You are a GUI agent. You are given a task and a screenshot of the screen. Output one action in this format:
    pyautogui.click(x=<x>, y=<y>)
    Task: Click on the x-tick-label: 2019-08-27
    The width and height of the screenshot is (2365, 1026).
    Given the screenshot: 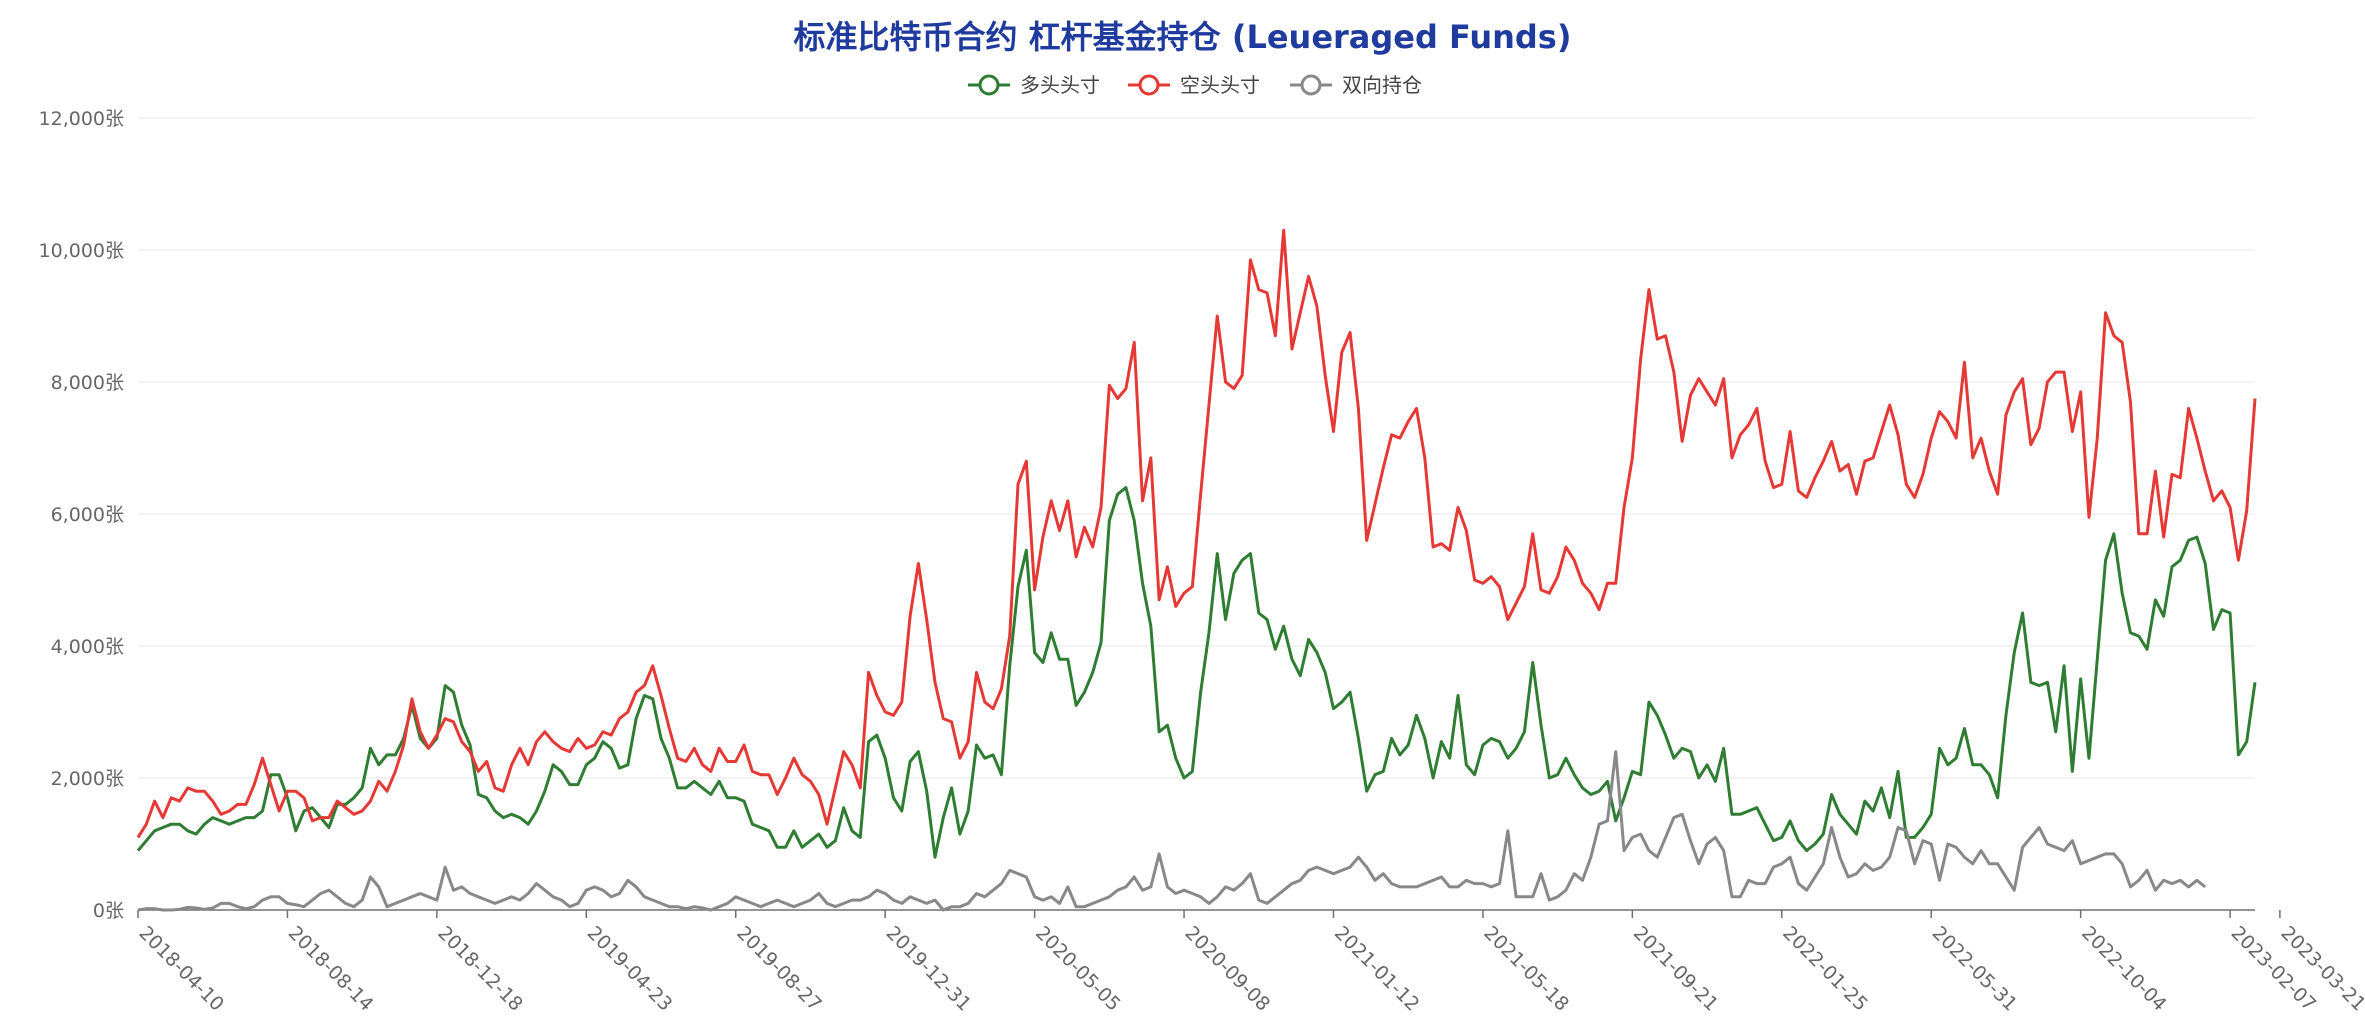 What is the action you would take?
    pyautogui.click(x=779, y=969)
    